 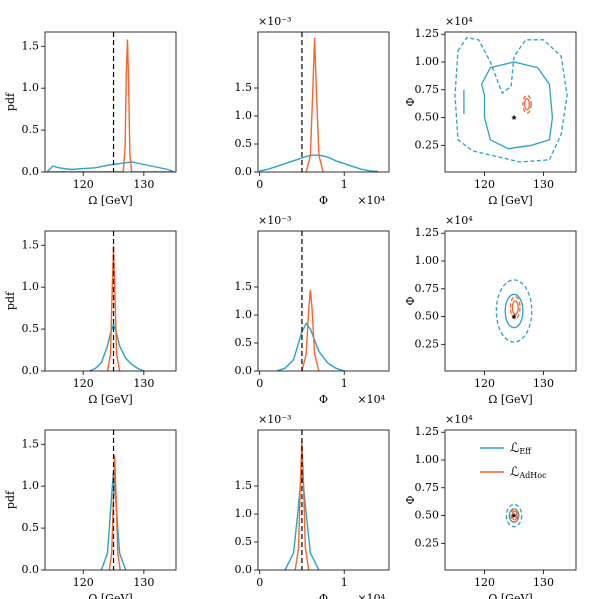 What do you see at coordinates (532, 475) in the screenshot?
I see `legend-subscript: AdHoc` at bounding box center [532, 475].